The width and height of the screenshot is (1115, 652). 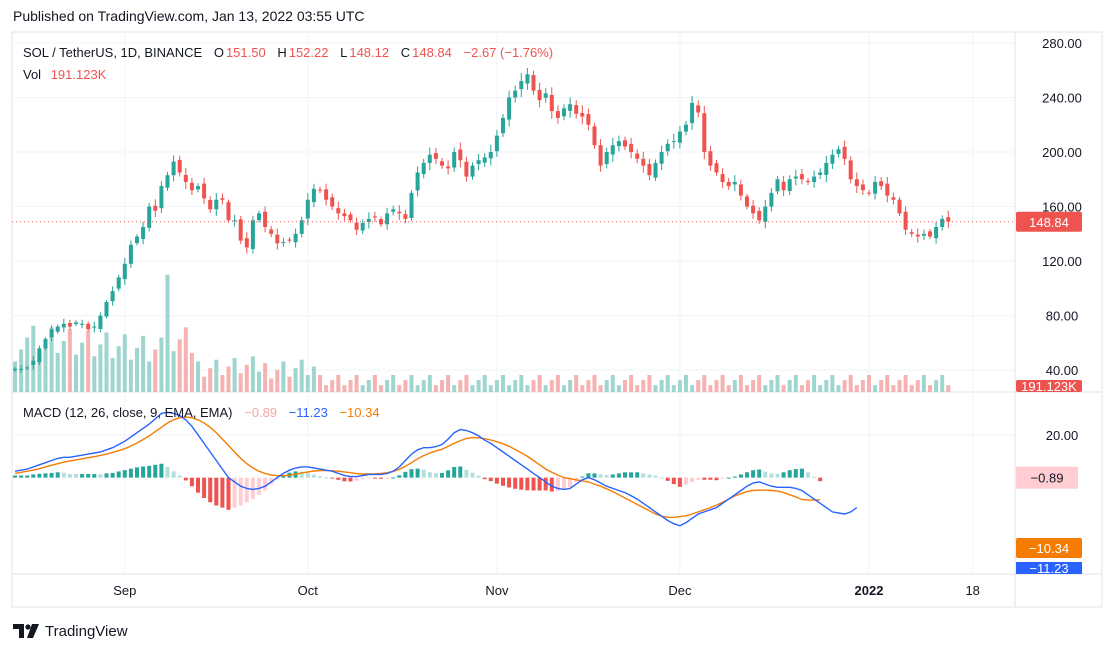 I want to click on time-tick-label: Nov, so click(x=497, y=590).